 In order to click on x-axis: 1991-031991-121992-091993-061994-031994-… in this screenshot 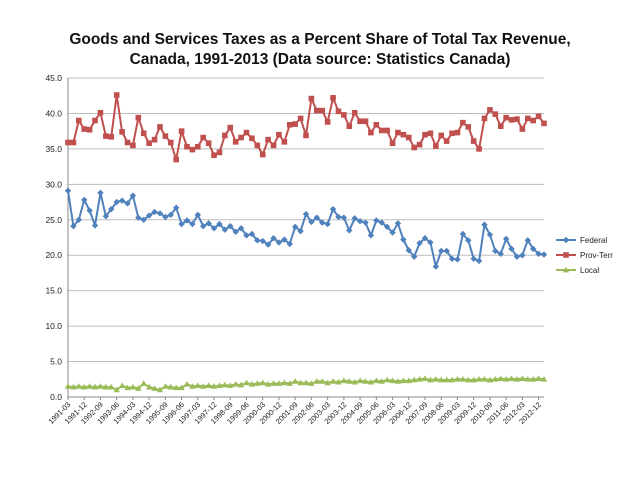, I will do `click(295, 411)`.